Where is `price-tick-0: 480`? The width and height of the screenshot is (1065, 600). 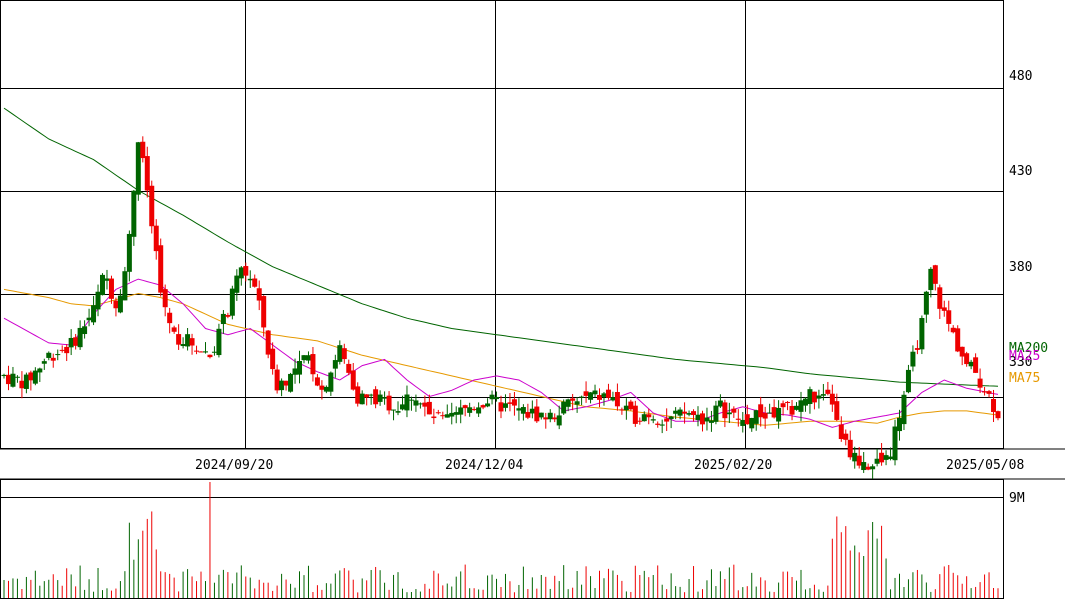
price-tick-0: 480 is located at coordinates (1020, 76).